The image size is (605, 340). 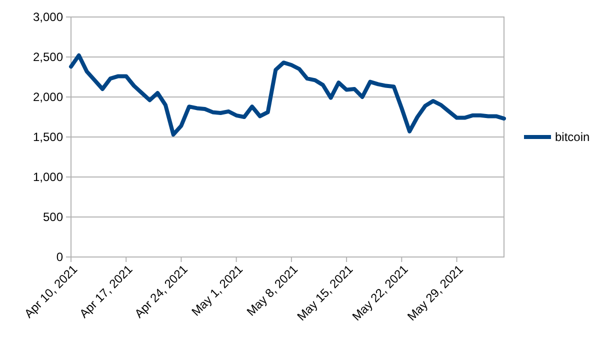 What do you see at coordinates (53, 217) in the screenshot?
I see `y-tick-label: 500` at bounding box center [53, 217].